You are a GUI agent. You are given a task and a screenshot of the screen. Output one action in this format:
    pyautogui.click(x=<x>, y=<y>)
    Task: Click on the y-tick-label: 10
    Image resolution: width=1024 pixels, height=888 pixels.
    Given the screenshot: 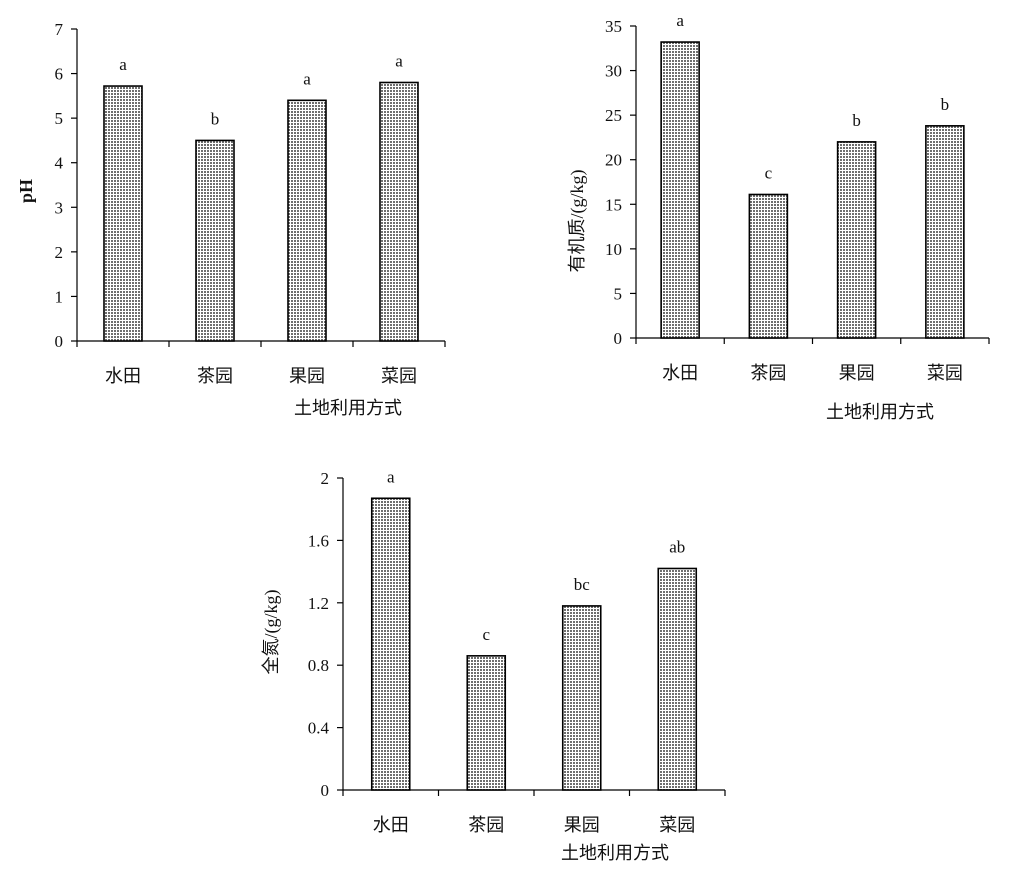 What is the action you would take?
    pyautogui.click(x=613, y=249)
    